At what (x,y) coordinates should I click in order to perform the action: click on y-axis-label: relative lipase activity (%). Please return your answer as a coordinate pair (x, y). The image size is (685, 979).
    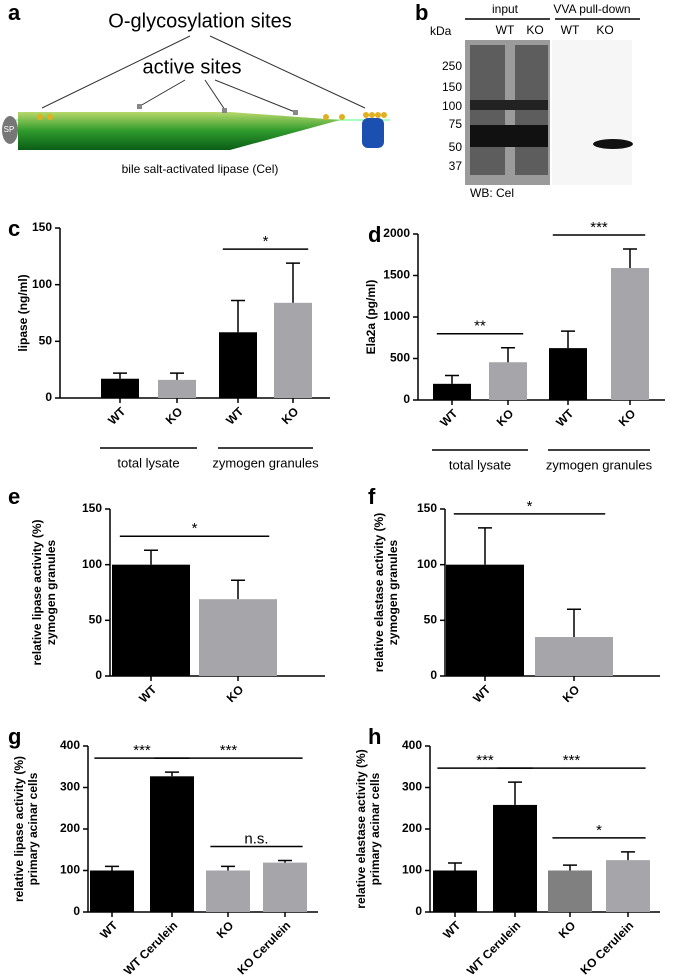
    Looking at the image, I should click on (37, 592).